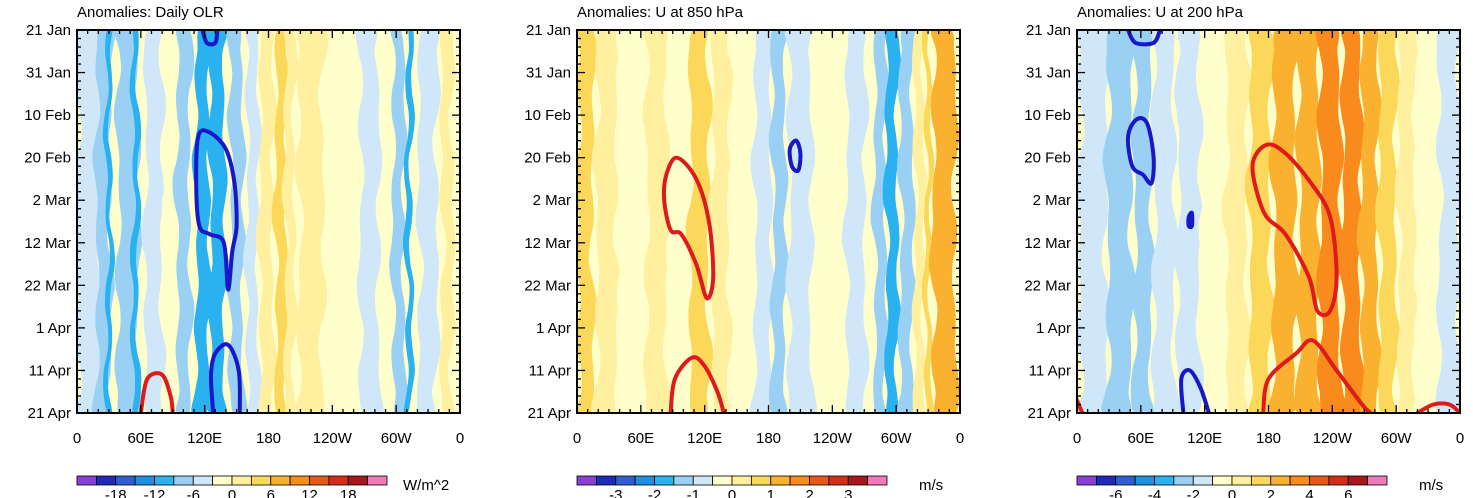 This screenshot has width=1473, height=498. Describe the element at coordinates (1232, 486) in the screenshot. I see `colorbar: -6 -4 -2 0 2 4 6` at that location.